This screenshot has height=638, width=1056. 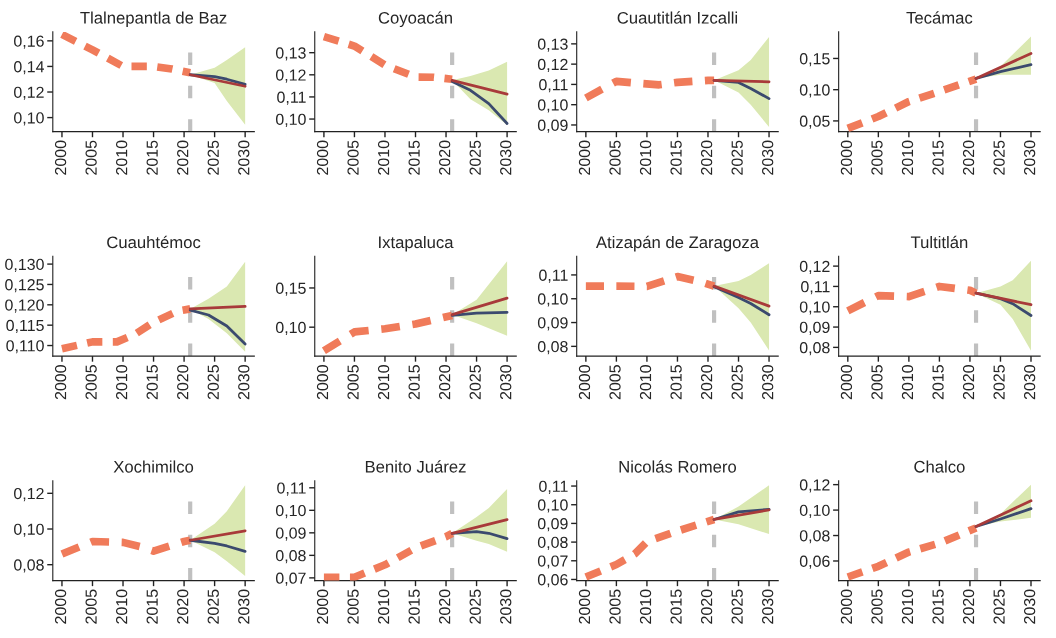 What do you see at coordinates (677, 243) in the screenshot?
I see `chart-title: Atizapán de Zaragoza` at bounding box center [677, 243].